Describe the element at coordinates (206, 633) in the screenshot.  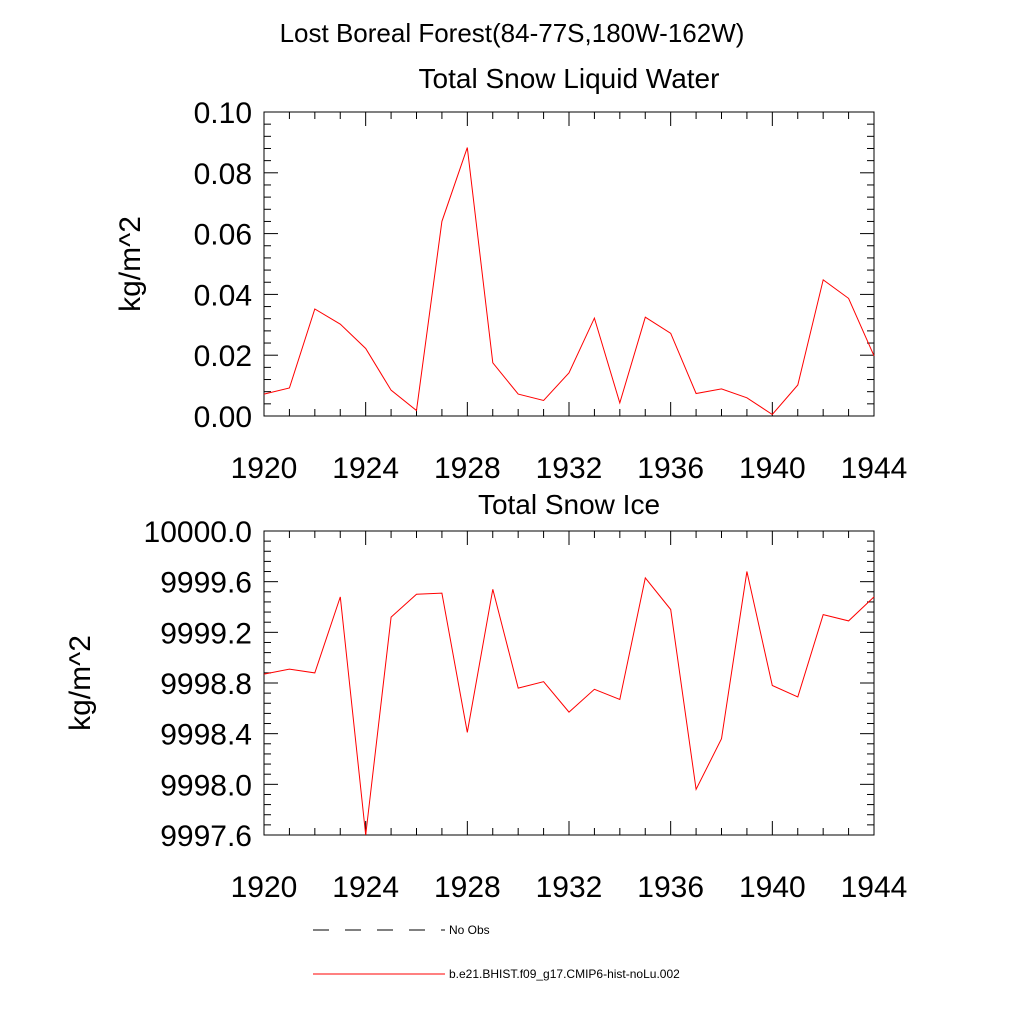
I see `y-tick-label: 9999.2` at that location.